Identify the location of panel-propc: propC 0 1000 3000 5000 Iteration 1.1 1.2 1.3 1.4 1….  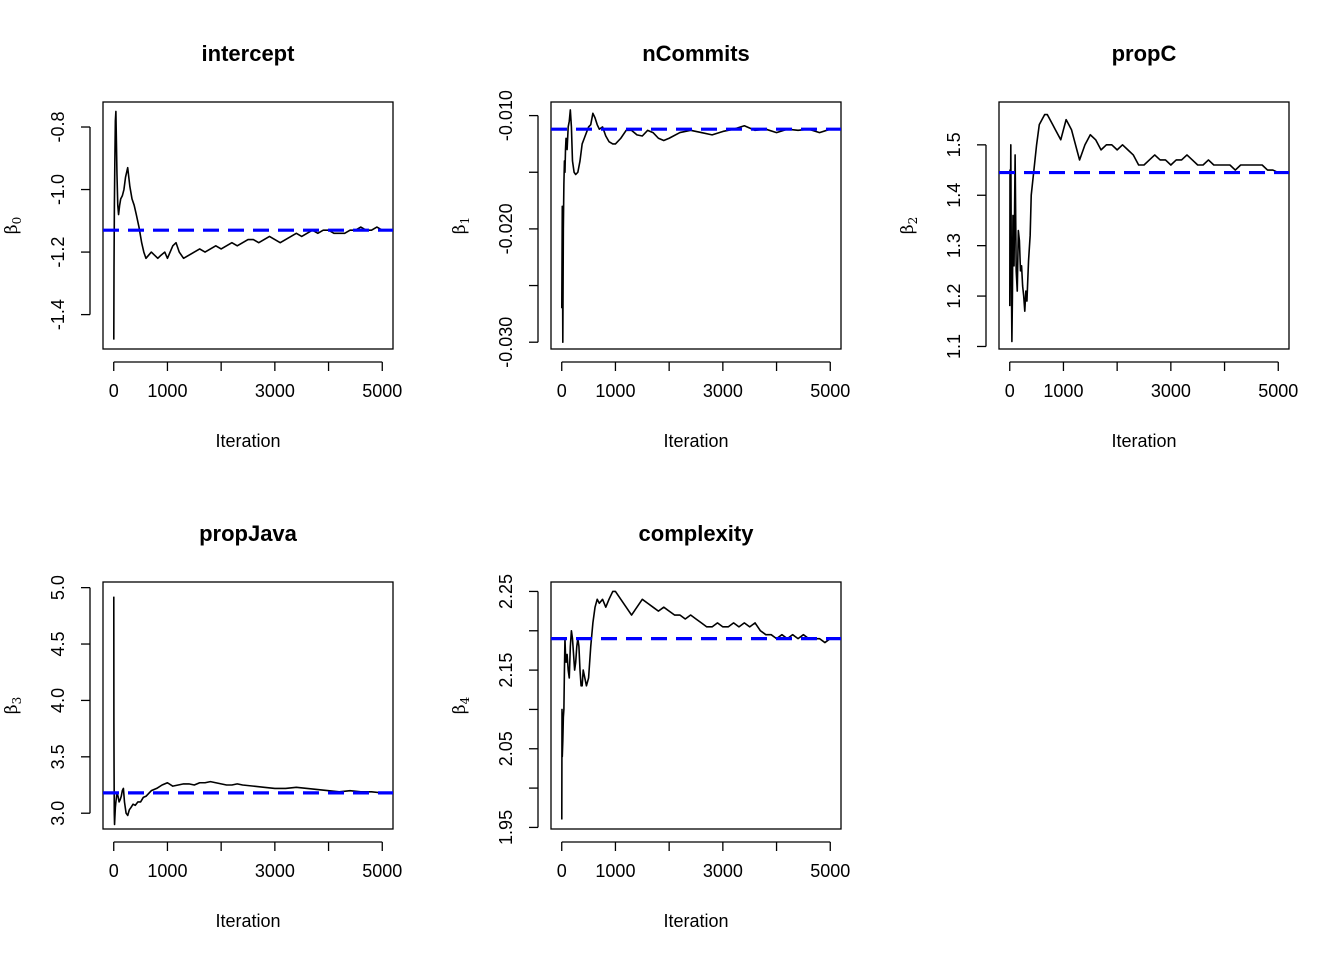
(1098, 246).